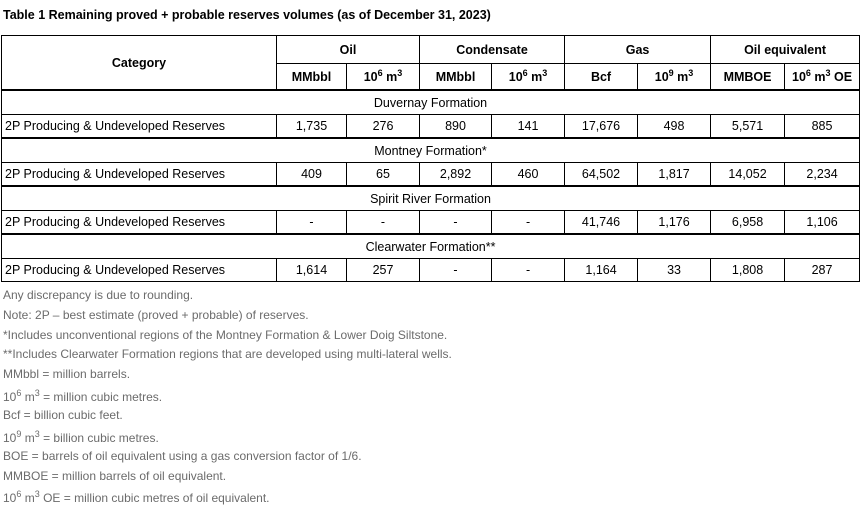 This screenshot has width=860, height=510. I want to click on section-row: Duvernay Formation, so click(430, 102).